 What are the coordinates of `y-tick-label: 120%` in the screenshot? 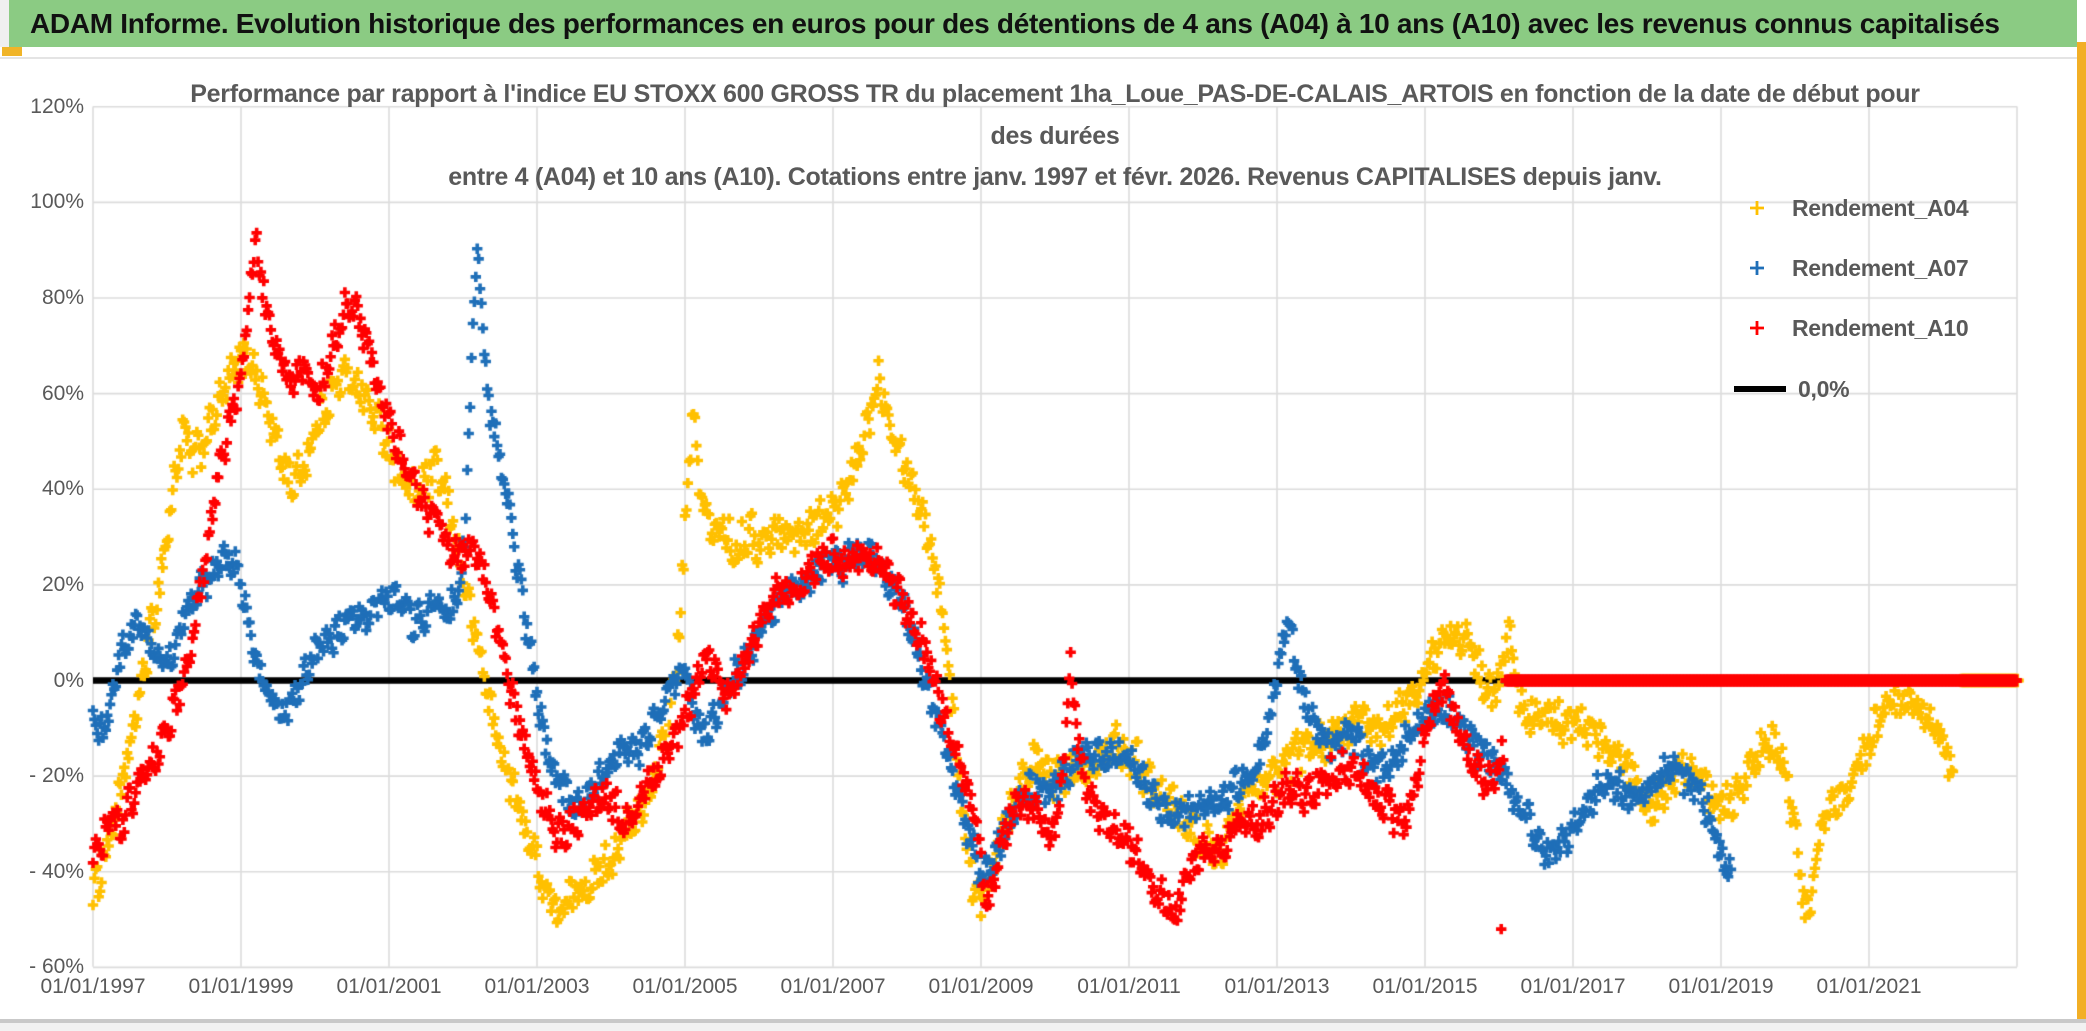 It's located at (57, 106).